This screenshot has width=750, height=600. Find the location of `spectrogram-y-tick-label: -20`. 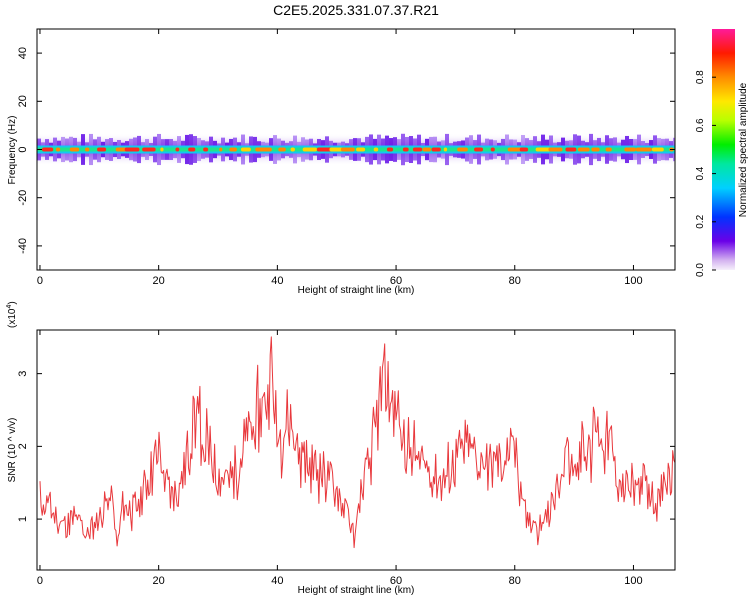

spectrogram-y-tick-label: -20 is located at coordinates (23, 198).